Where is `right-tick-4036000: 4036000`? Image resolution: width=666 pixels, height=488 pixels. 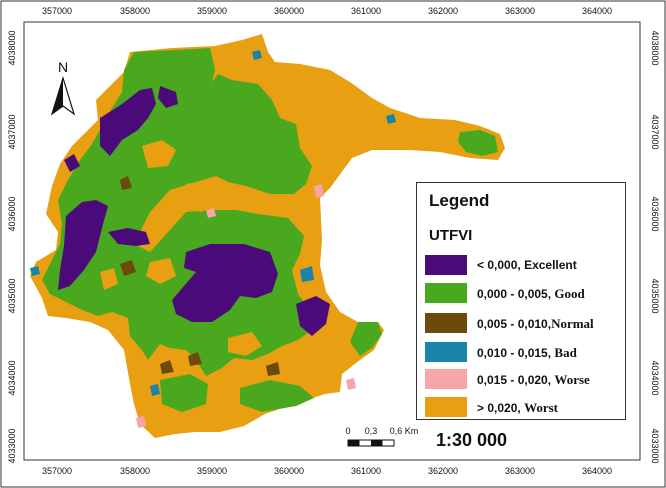
right-tick-4036000: 4036000 is located at coordinates (655, 213).